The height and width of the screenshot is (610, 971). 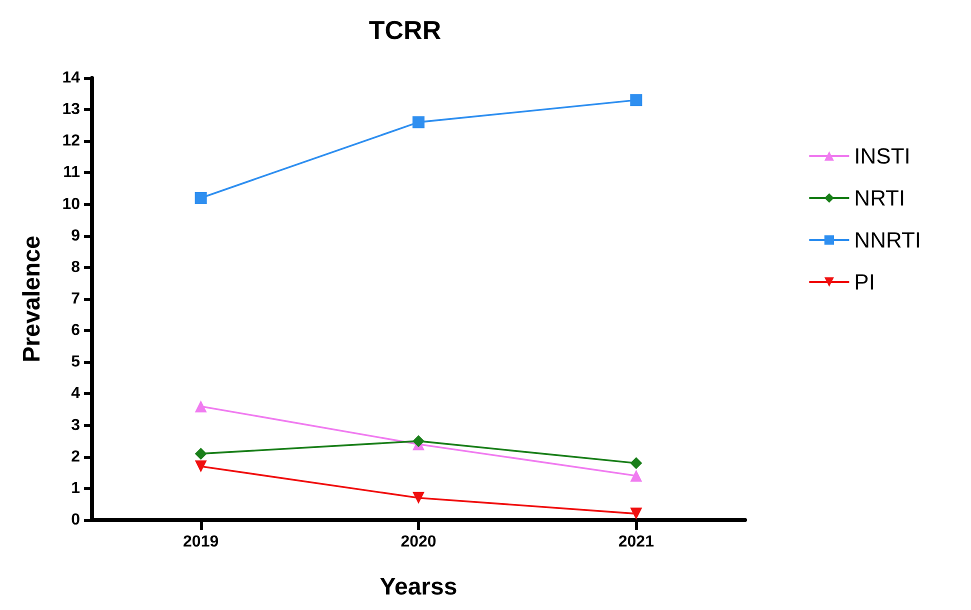 I want to click on y-tick-label: 3, so click(x=75, y=425).